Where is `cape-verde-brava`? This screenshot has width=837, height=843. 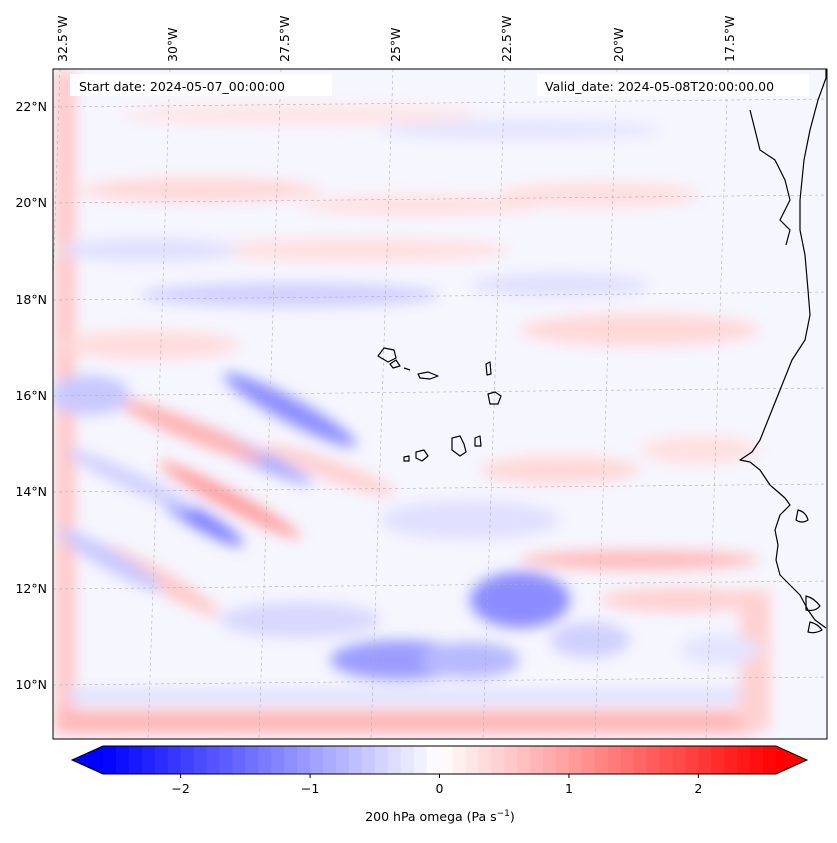 cape-verde-brava is located at coordinates (406, 458).